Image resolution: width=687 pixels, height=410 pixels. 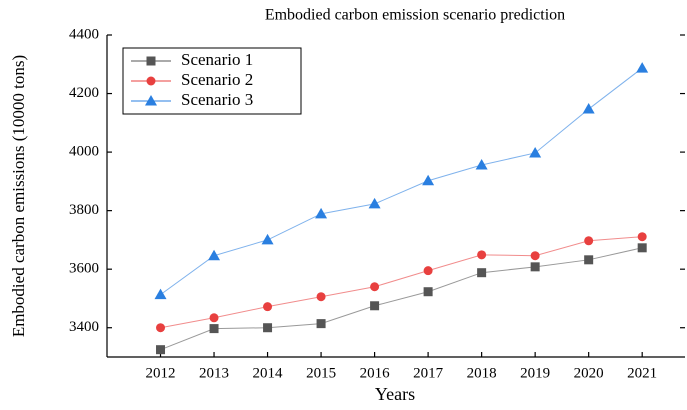 I want to click on x-tick-label: 2019, so click(x=535, y=373).